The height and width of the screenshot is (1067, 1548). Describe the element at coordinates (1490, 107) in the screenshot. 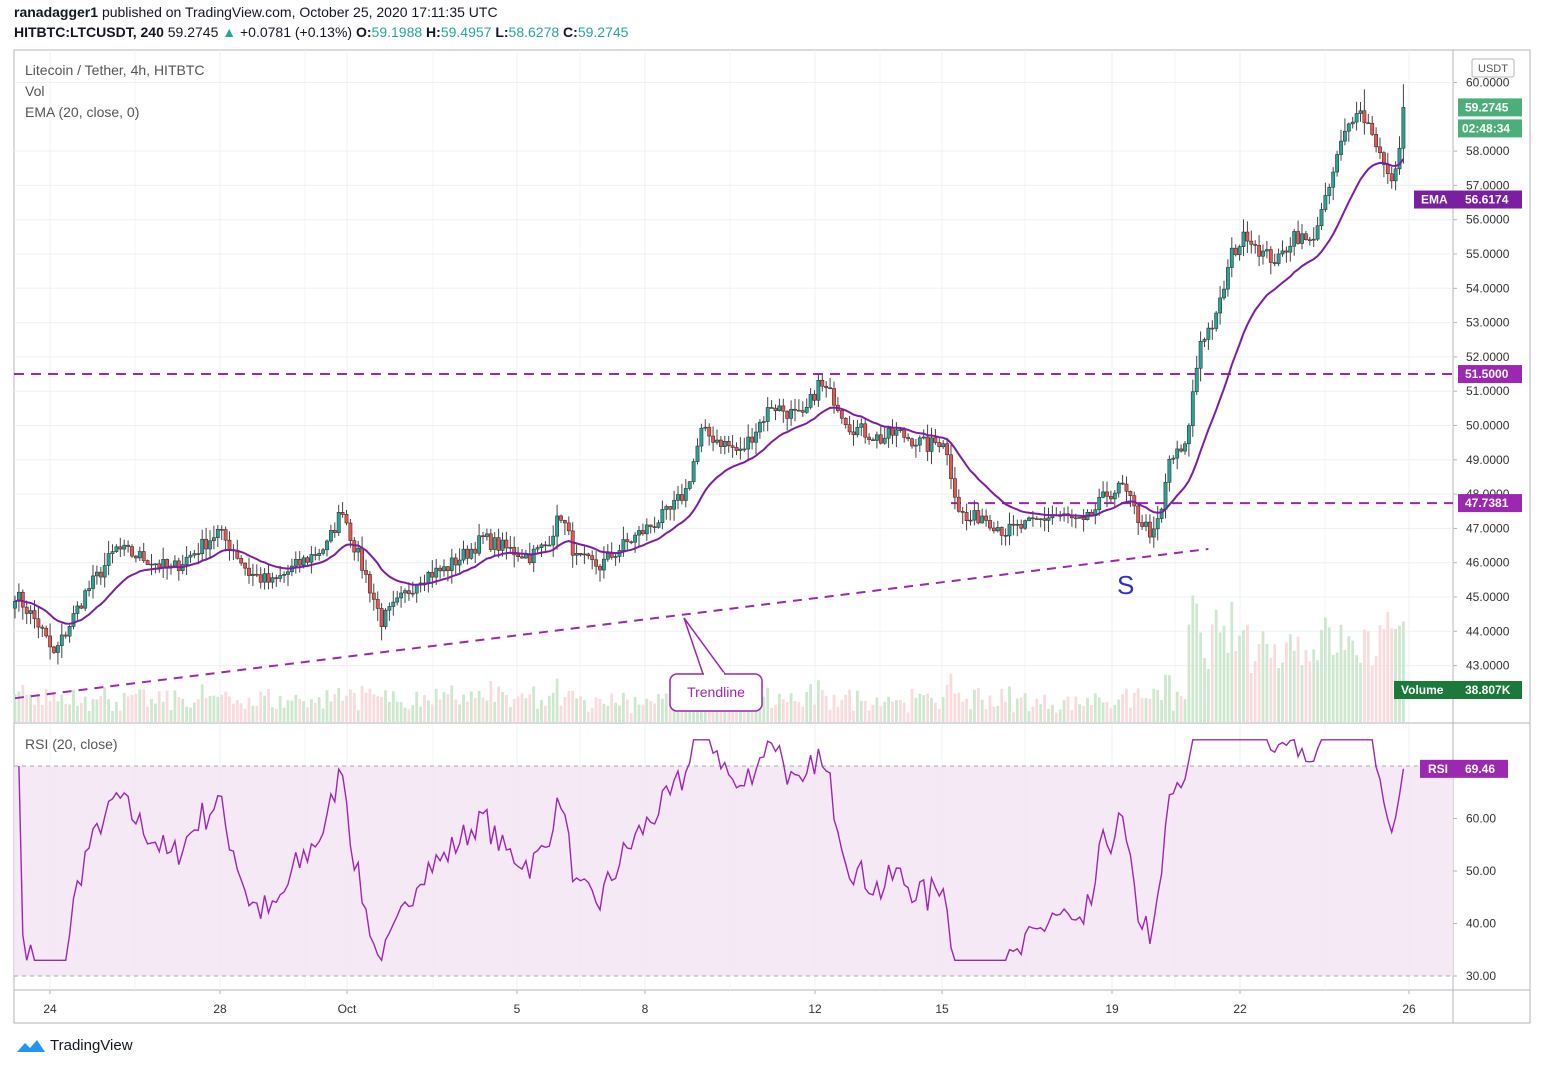

I see `last-price-tag: 59.2745` at that location.